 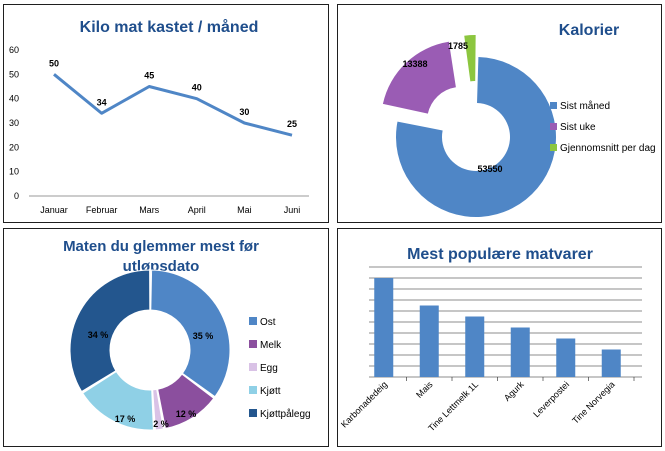 What do you see at coordinates (608, 148) in the screenshot?
I see `legend-label: Gjennomsnitt per dag` at bounding box center [608, 148].